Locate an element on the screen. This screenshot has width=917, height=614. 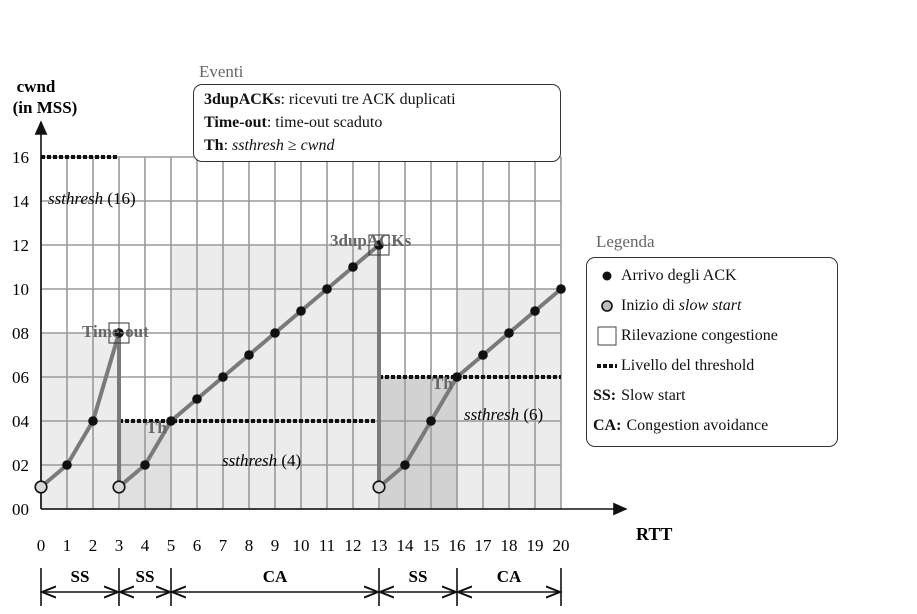
y-tick-label: 14 is located at coordinates (21, 201).